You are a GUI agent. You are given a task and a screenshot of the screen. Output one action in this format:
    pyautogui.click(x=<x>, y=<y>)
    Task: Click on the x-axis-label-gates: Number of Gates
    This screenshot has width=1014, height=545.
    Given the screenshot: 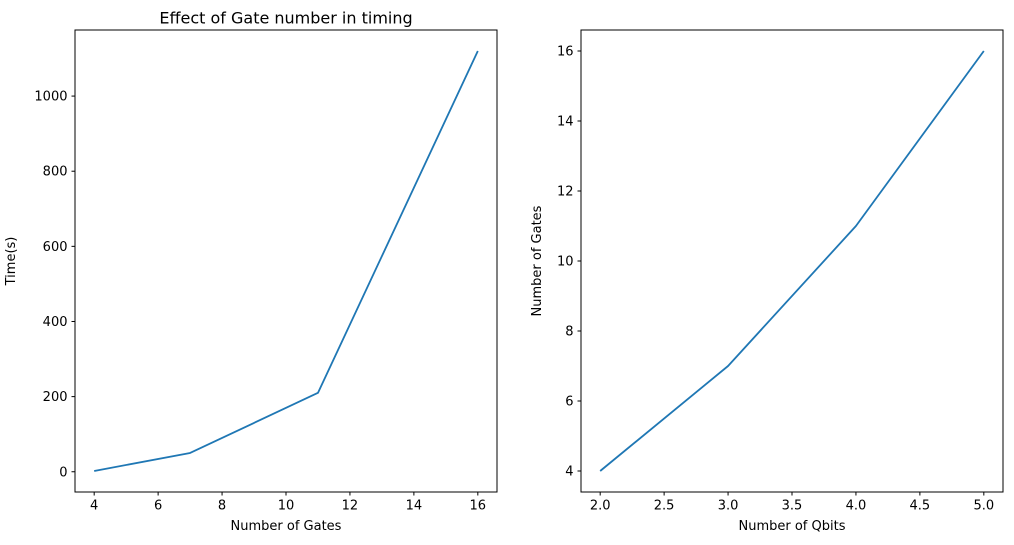 What is the action you would take?
    pyautogui.click(x=286, y=526)
    